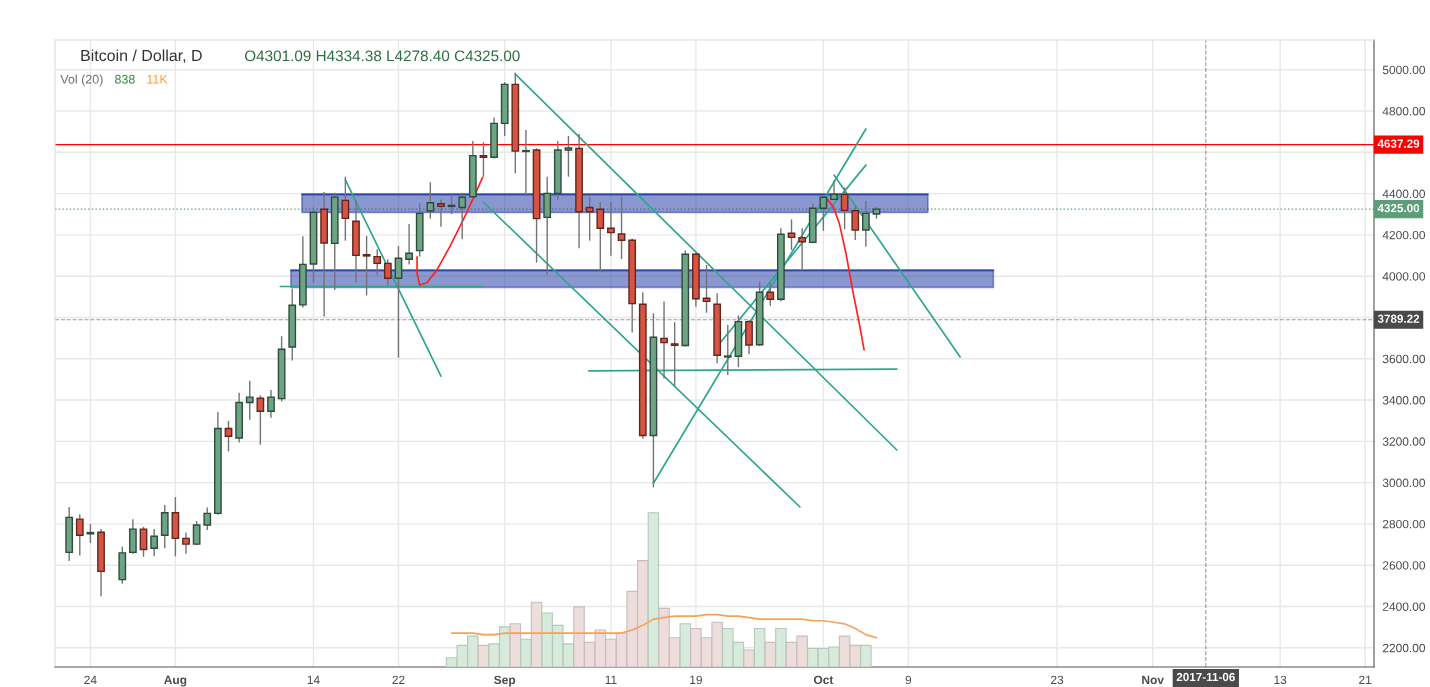  I want to click on x-tick-label: 21, so click(1365, 679).